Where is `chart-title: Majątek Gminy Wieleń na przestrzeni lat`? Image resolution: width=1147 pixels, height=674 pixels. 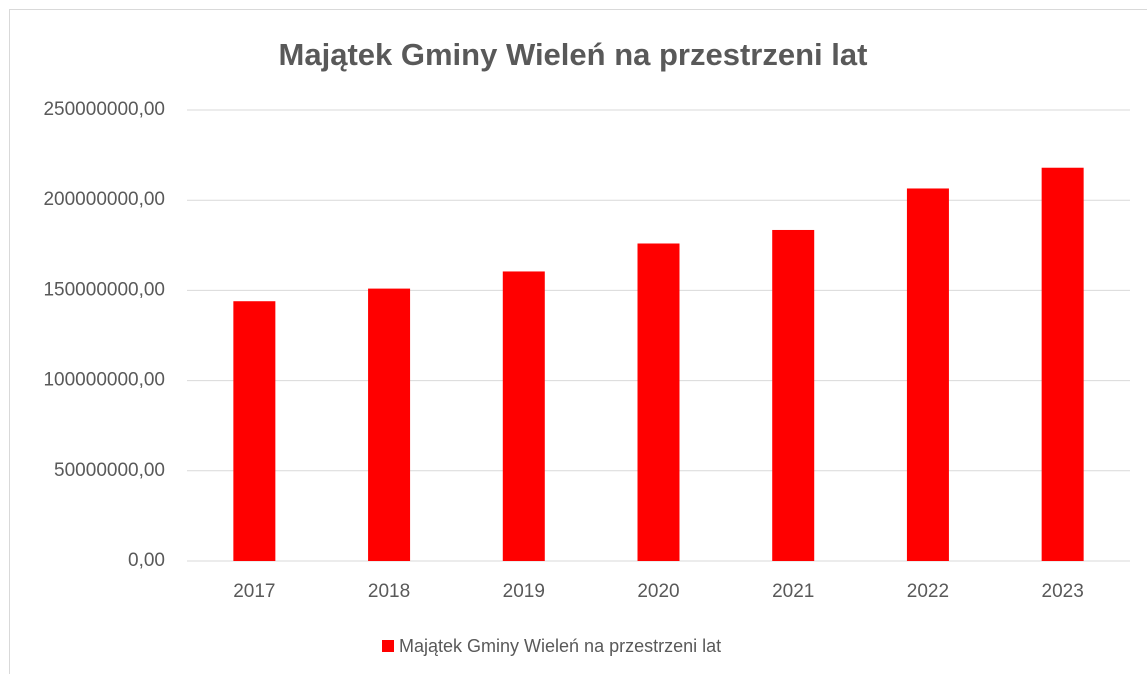 chart-title: Majątek Gminy Wieleń na przestrzeni lat is located at coordinates (573, 54).